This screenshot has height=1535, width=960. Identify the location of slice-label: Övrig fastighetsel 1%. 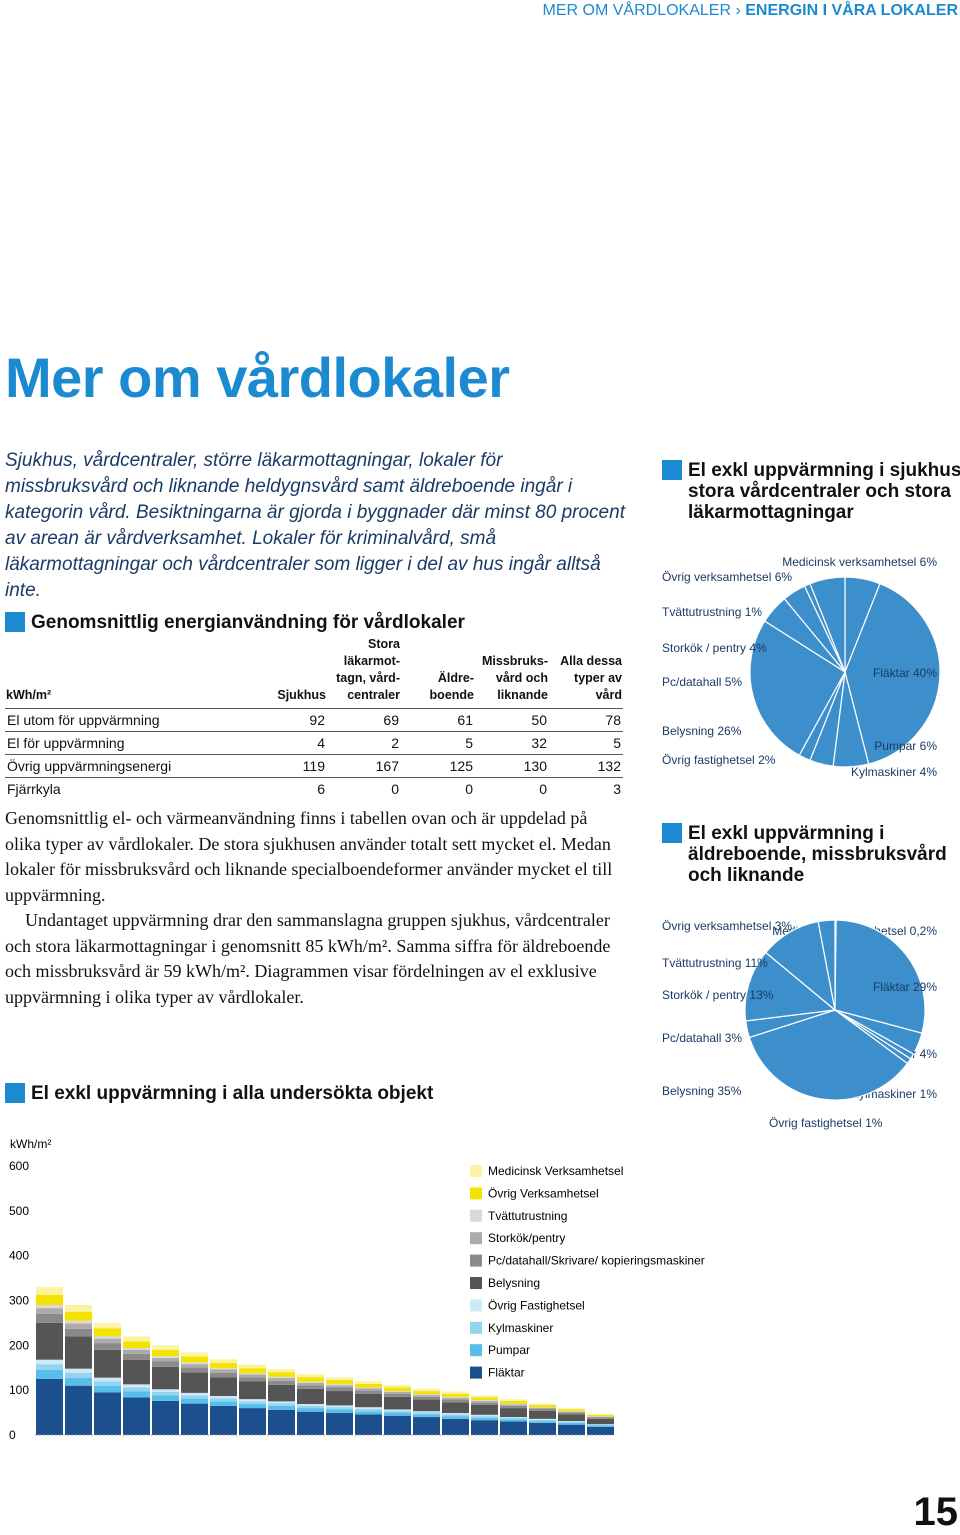
(826, 1123).